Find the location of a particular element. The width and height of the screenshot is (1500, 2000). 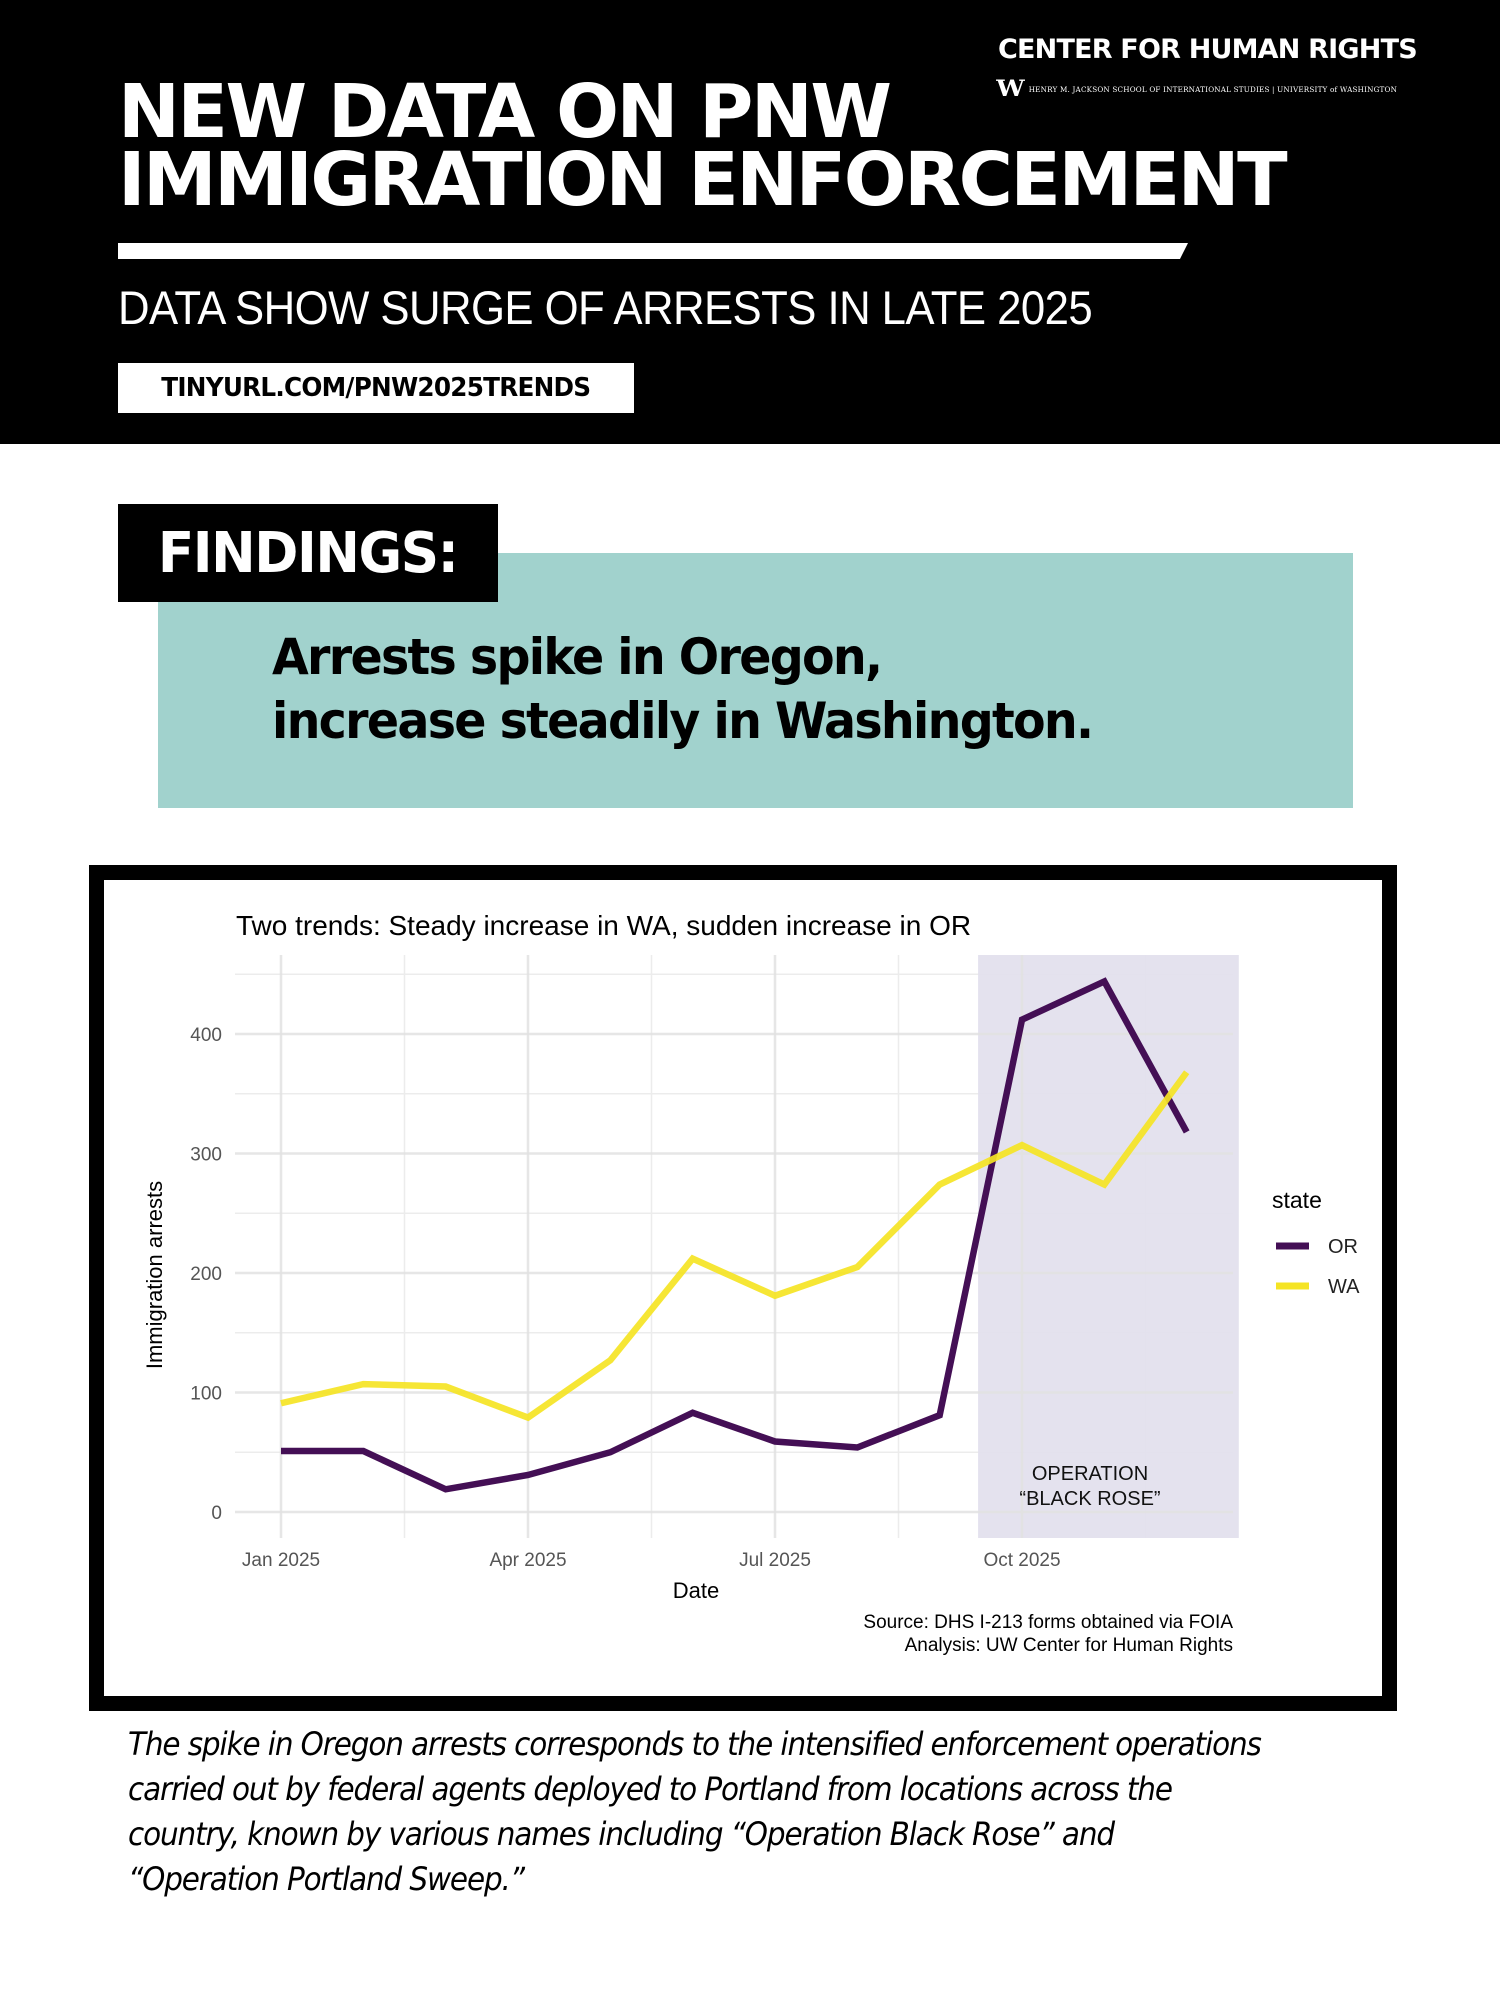

page-title-line2: IMMIGRATION ENFORCEMENT is located at coordinates (703, 180).